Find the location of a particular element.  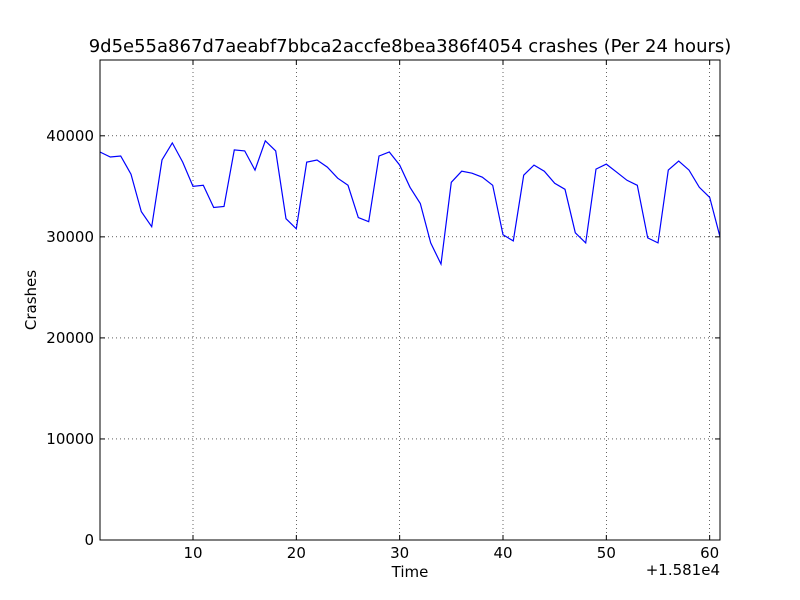

y-tick-label: 0 is located at coordinates (89, 540).